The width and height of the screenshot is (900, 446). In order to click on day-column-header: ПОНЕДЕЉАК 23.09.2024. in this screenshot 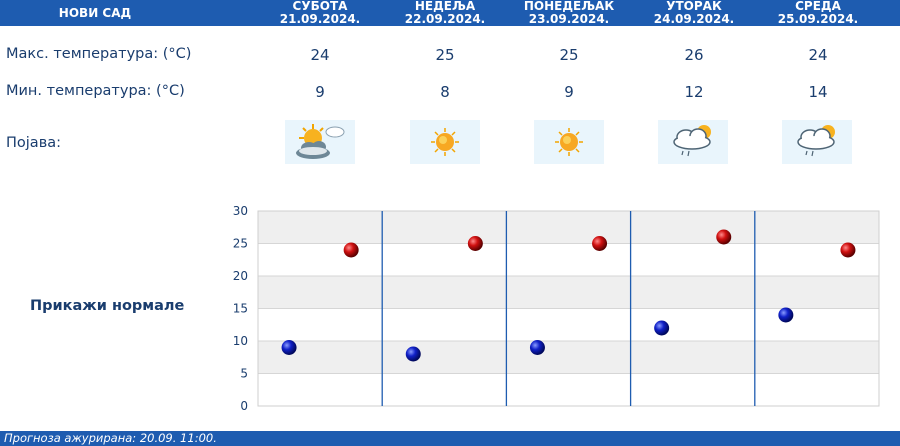, I will do `click(569, 13)`.